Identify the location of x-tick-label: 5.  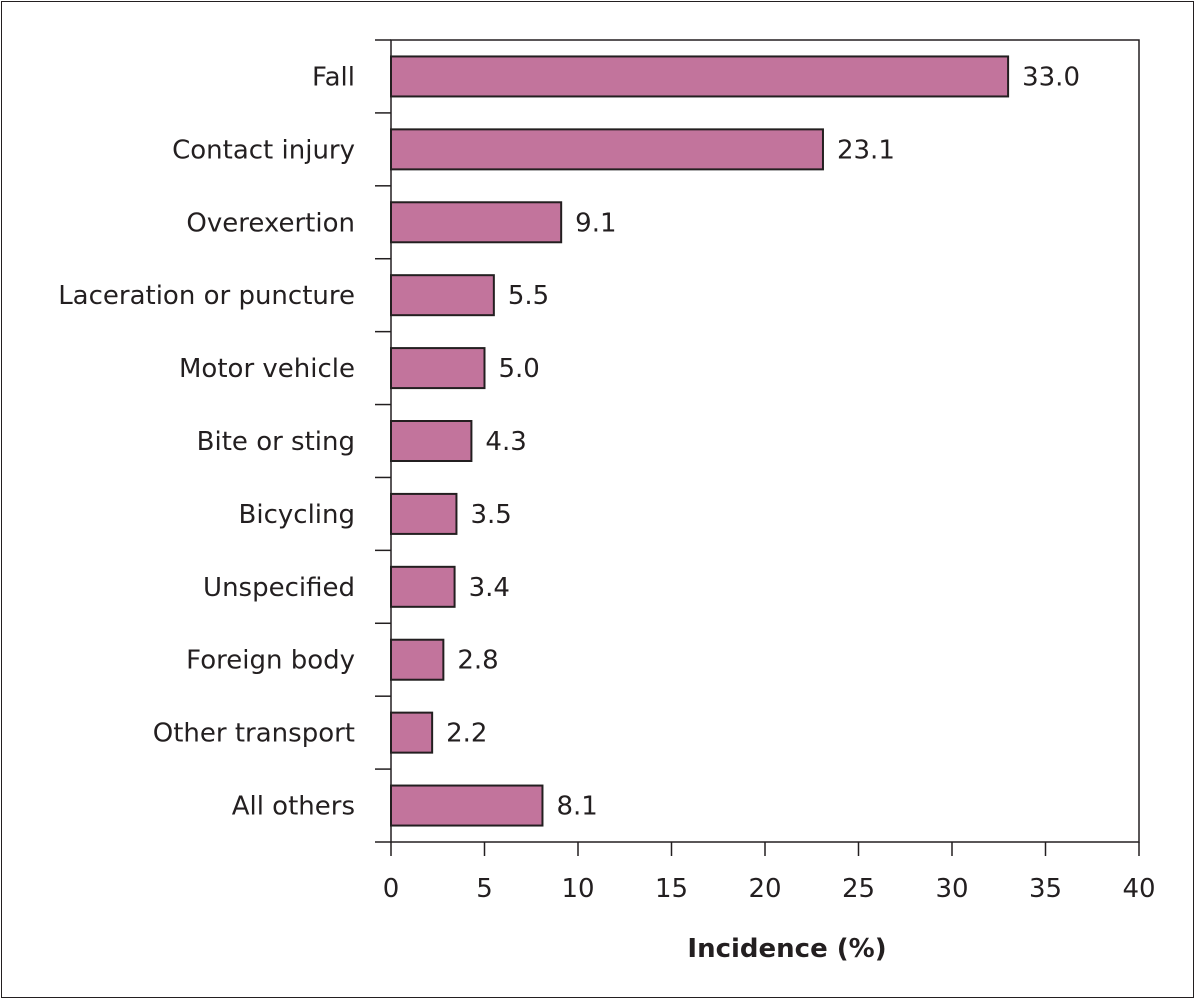
(484, 889).